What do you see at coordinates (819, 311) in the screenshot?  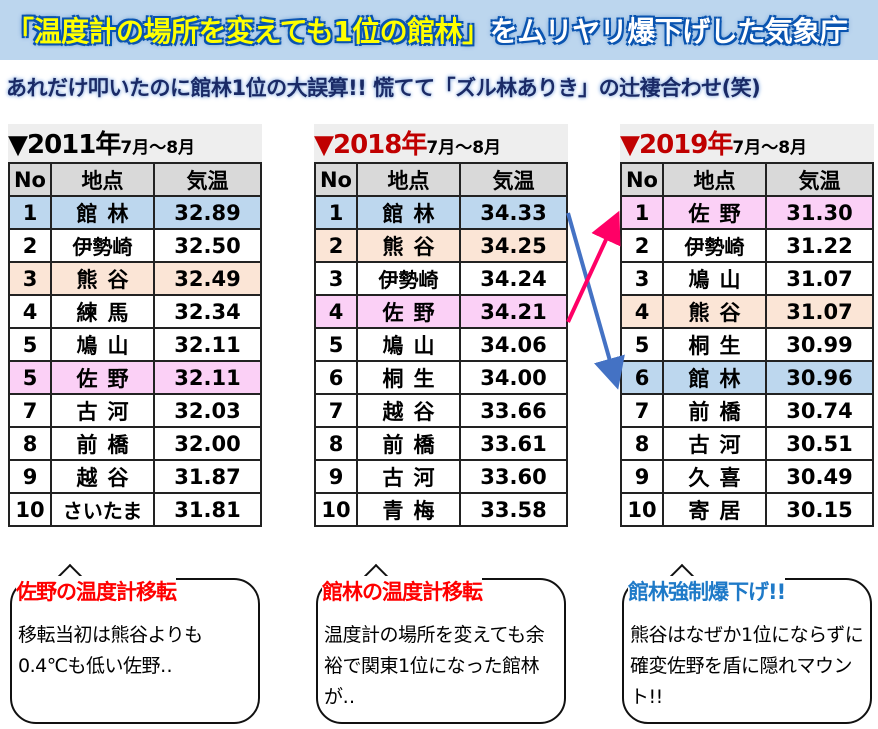 I see `temperature-cell: 31.07` at bounding box center [819, 311].